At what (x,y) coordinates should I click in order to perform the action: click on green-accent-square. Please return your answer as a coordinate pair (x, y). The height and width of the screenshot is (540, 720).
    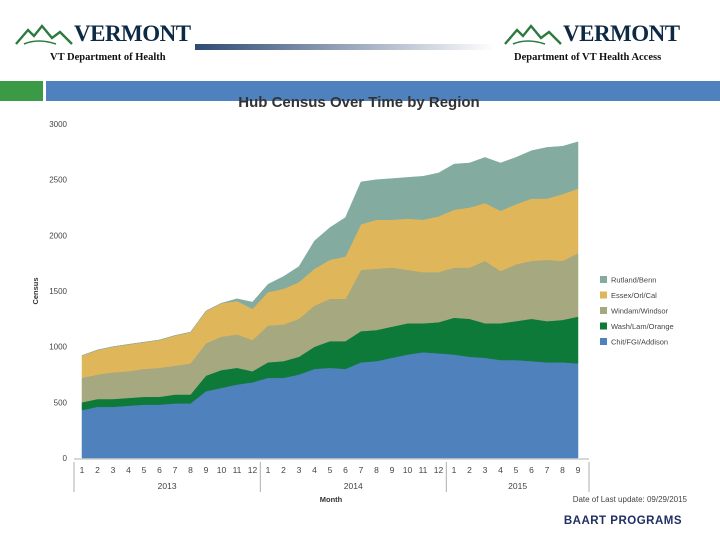
    Looking at the image, I should click on (21, 91).